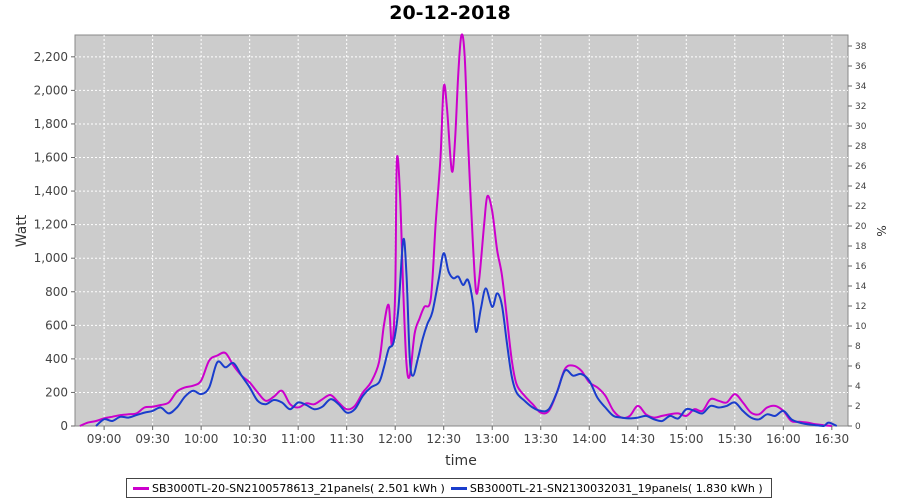 This screenshot has height=500, width=900. What do you see at coordinates (51, 191) in the screenshot?
I see `y-tick-label: 1,400` at bounding box center [51, 191].